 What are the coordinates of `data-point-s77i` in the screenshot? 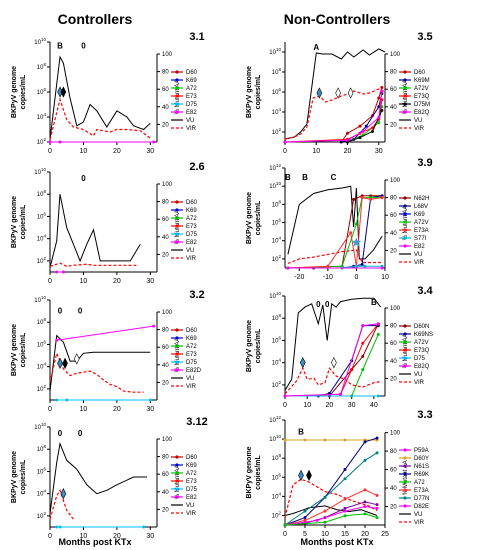 It's located at (365, 266).